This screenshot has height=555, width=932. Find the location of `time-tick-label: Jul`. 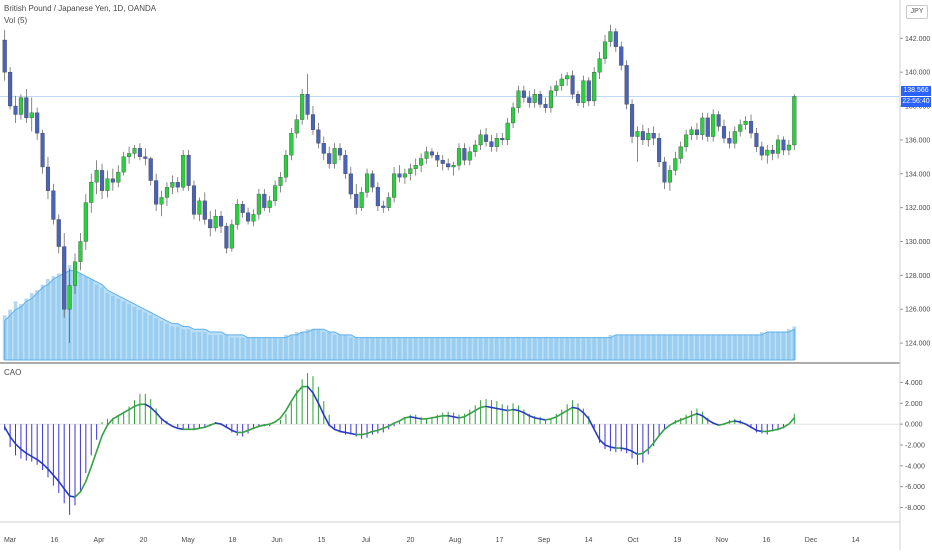

time-tick-label: Jul is located at coordinates (366, 540).